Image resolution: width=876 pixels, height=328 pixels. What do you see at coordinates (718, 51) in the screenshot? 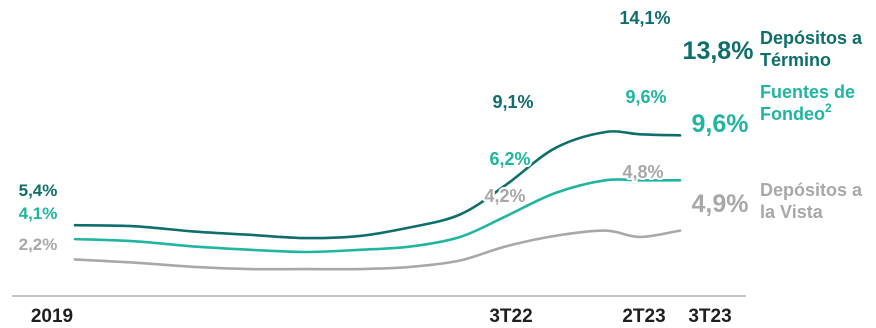
I see `end-label-termino: 13,8%` at bounding box center [718, 51].